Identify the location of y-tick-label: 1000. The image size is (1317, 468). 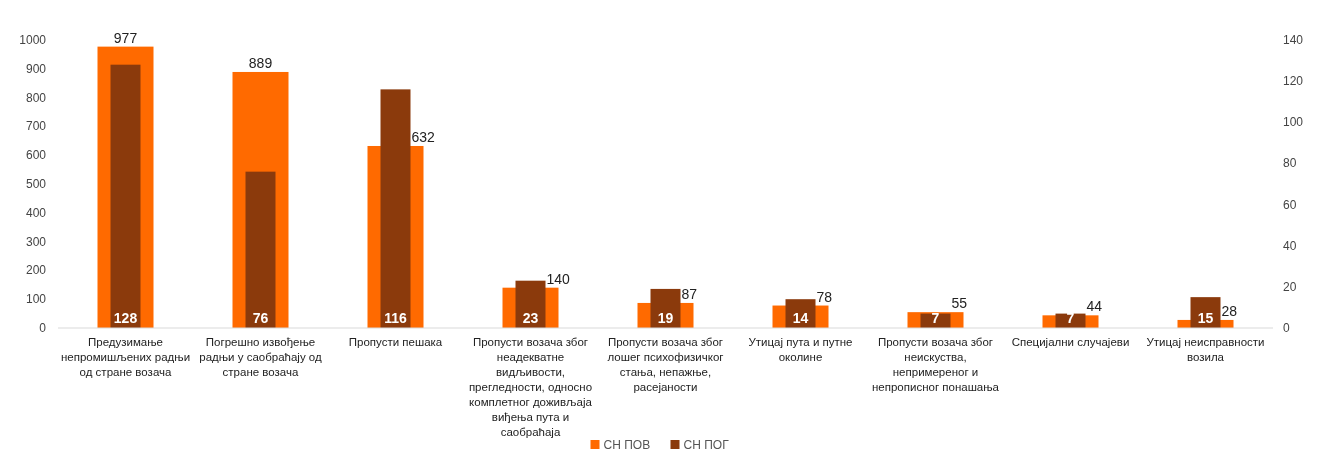
(33, 40).